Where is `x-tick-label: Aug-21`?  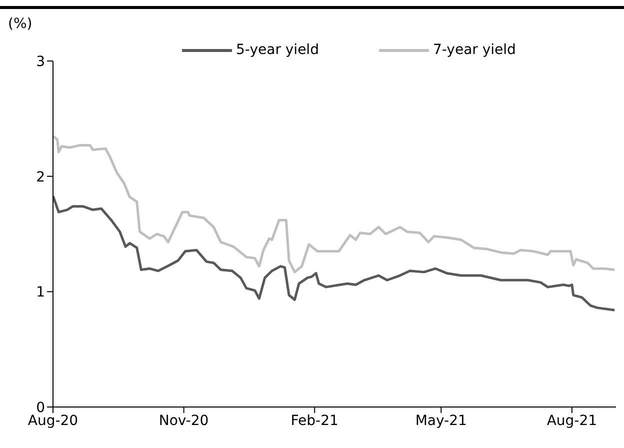 x-tick-label: Aug-21 is located at coordinates (572, 420).